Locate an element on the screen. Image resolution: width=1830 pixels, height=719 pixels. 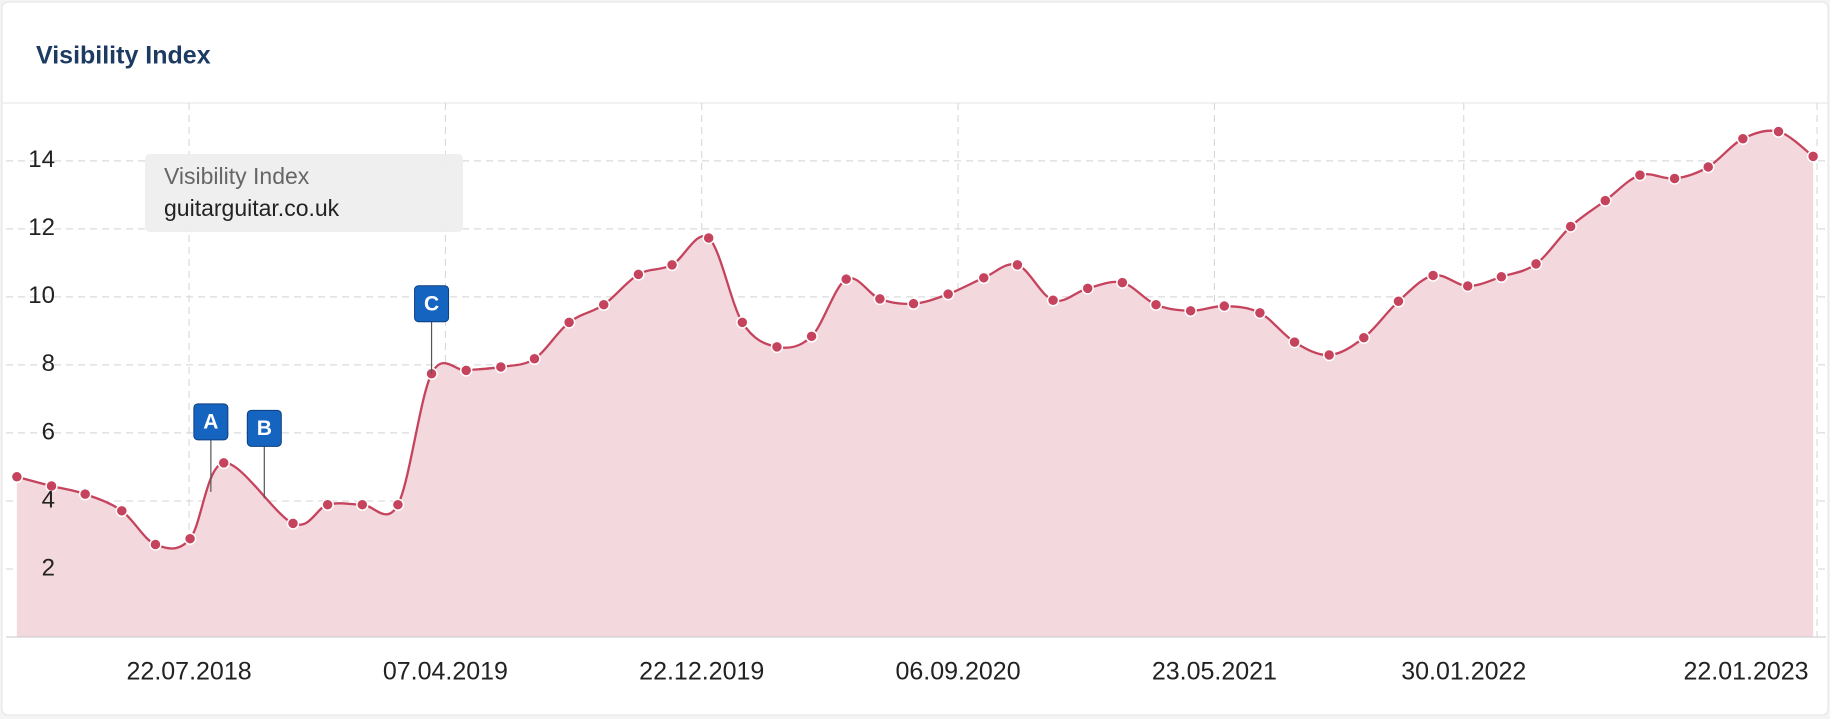
y-tick-label: 8 is located at coordinates (48, 363).